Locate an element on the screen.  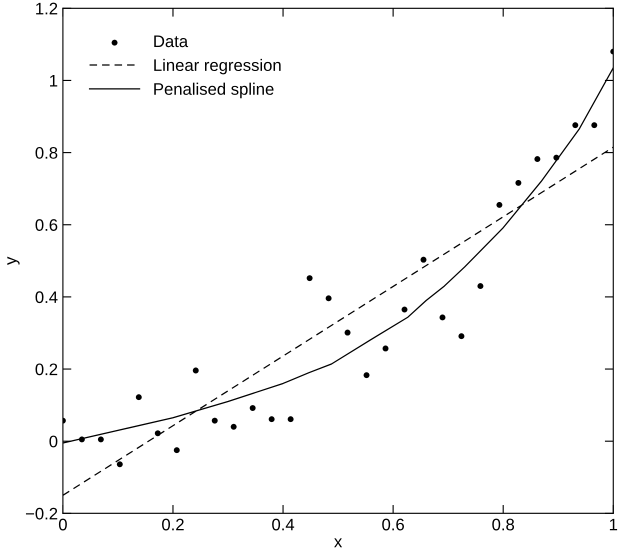
y-tick-label: 0.2 is located at coordinates (47, 369).